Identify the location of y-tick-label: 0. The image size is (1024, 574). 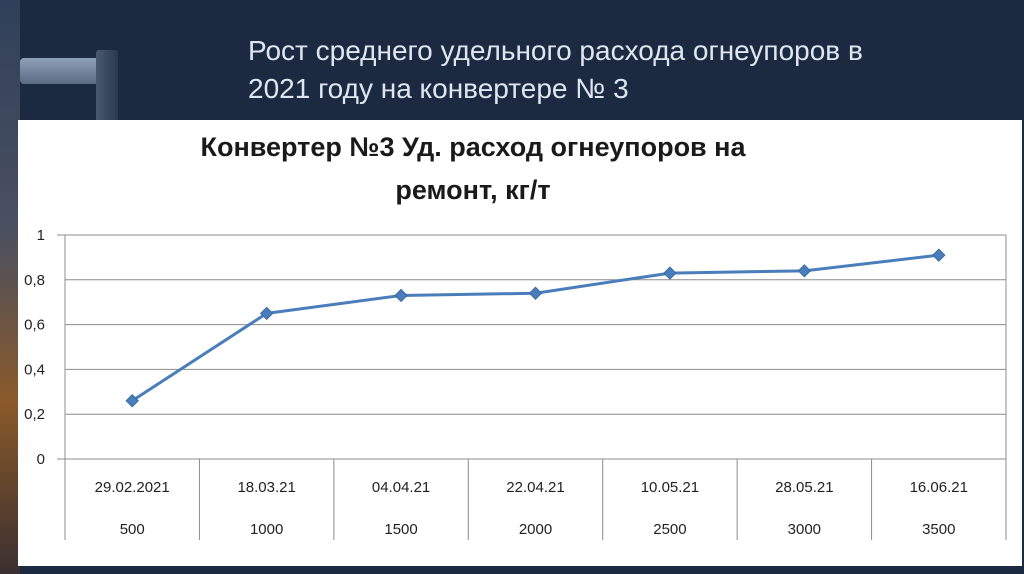
(41, 459).